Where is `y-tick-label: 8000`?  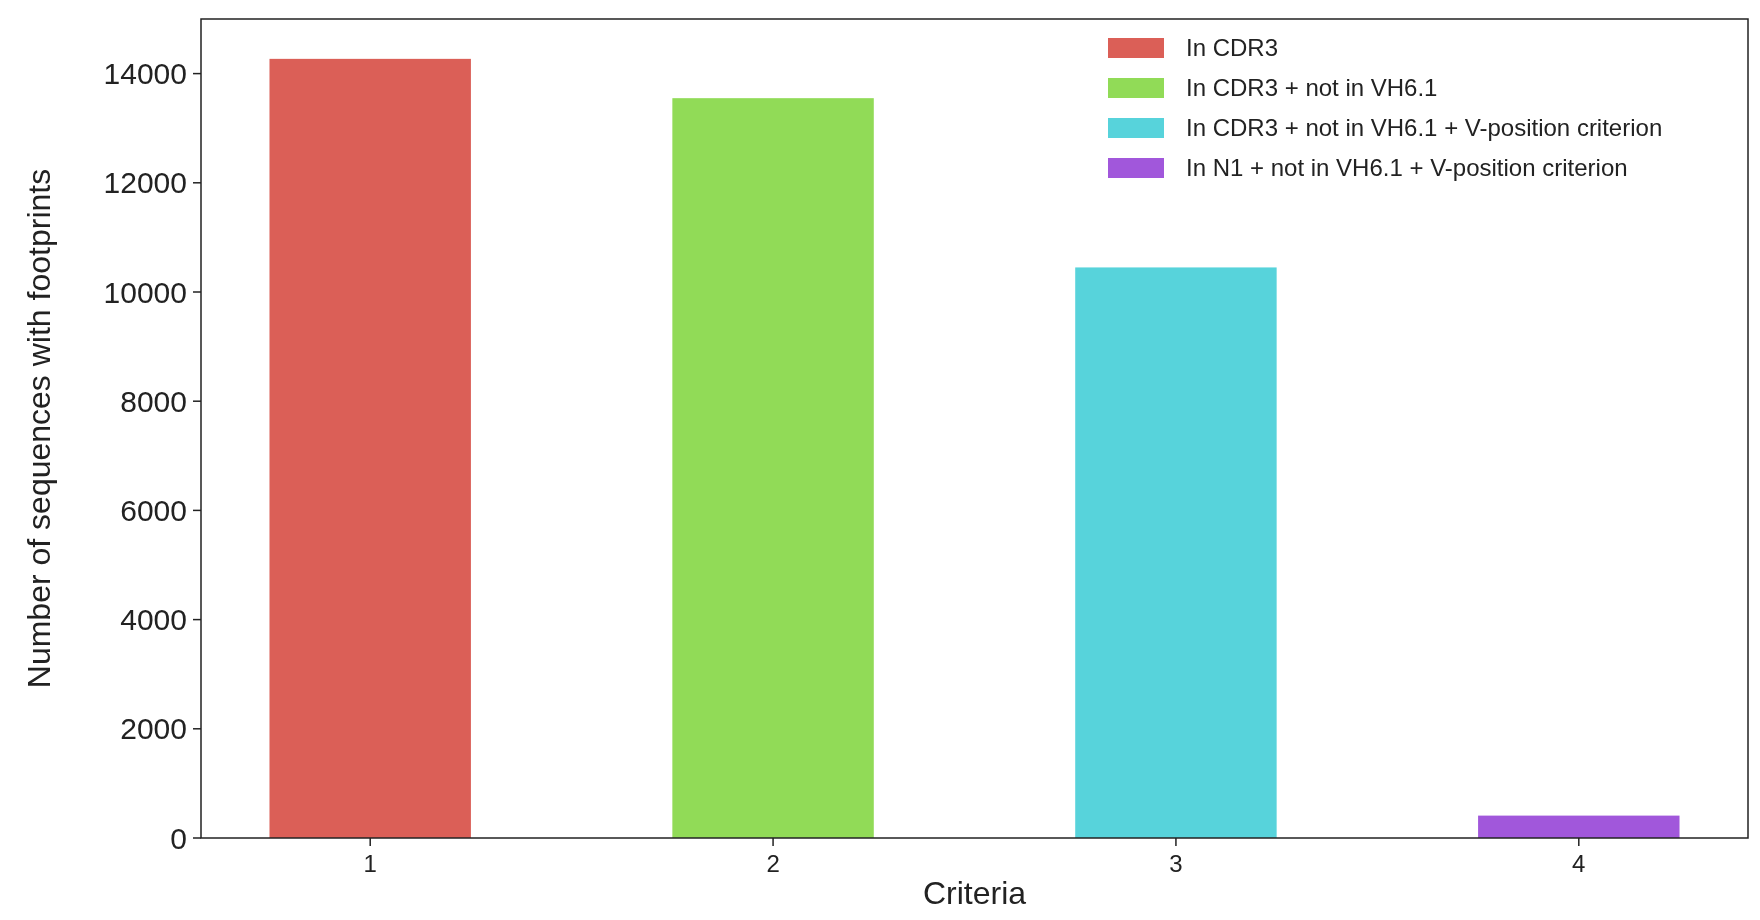 y-tick-label: 8000 is located at coordinates (153, 401).